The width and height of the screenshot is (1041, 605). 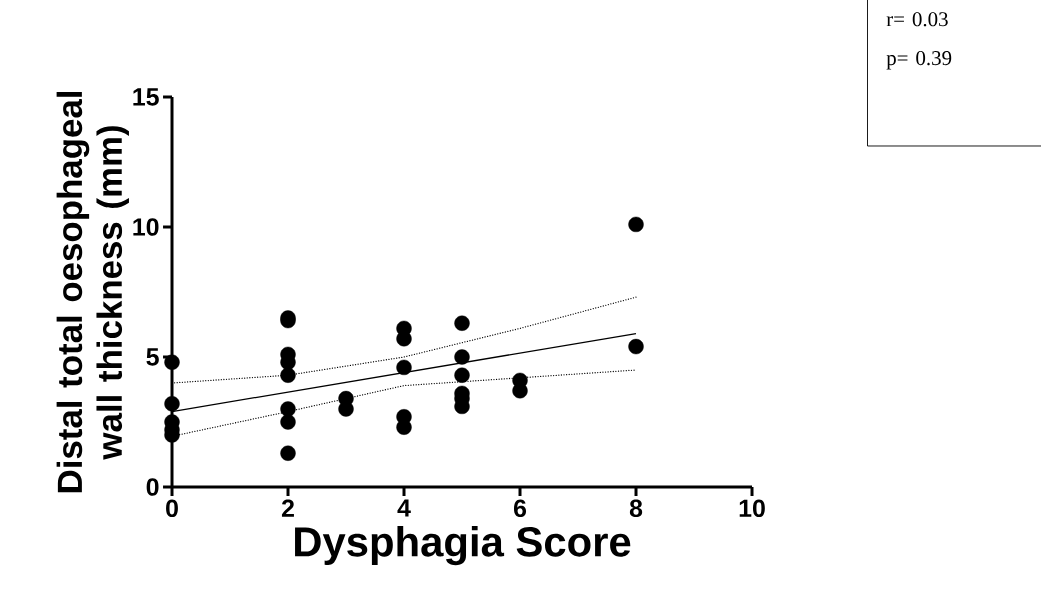 What do you see at coordinates (752, 508) in the screenshot?
I see `x-tick-label: 10` at bounding box center [752, 508].